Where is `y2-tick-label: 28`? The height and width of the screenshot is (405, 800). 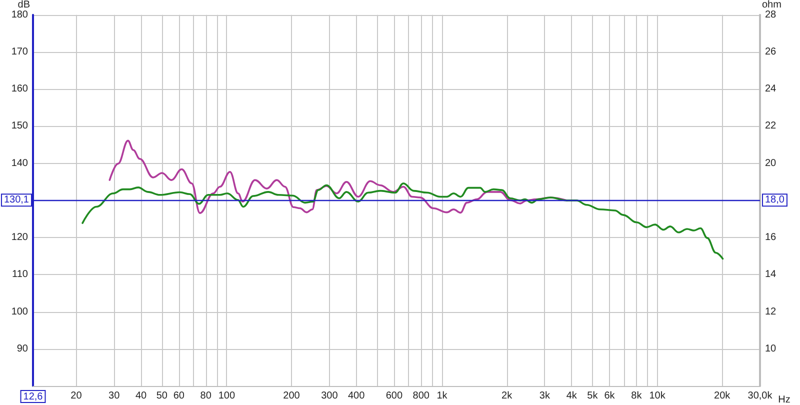
y2-tick-label: 28 is located at coordinates (771, 14).